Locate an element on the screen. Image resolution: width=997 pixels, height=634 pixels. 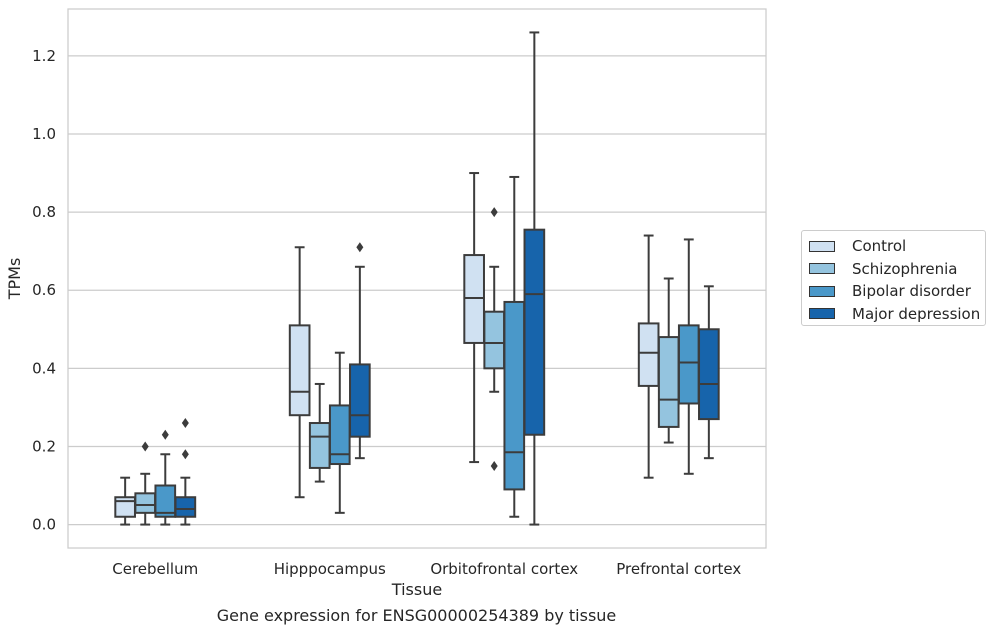
legend-item: Bipolar disorder is located at coordinates (896, 291).